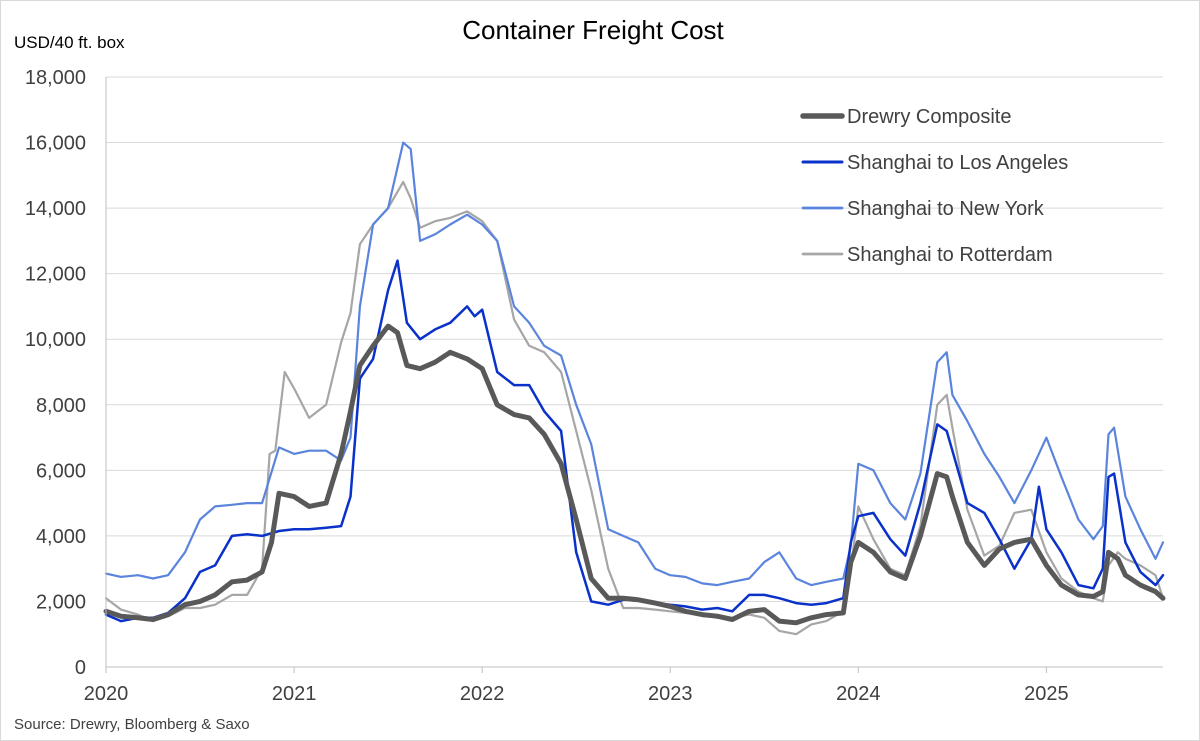 The image size is (1200, 741). I want to click on y-tick-label: 8,000, so click(61, 406).